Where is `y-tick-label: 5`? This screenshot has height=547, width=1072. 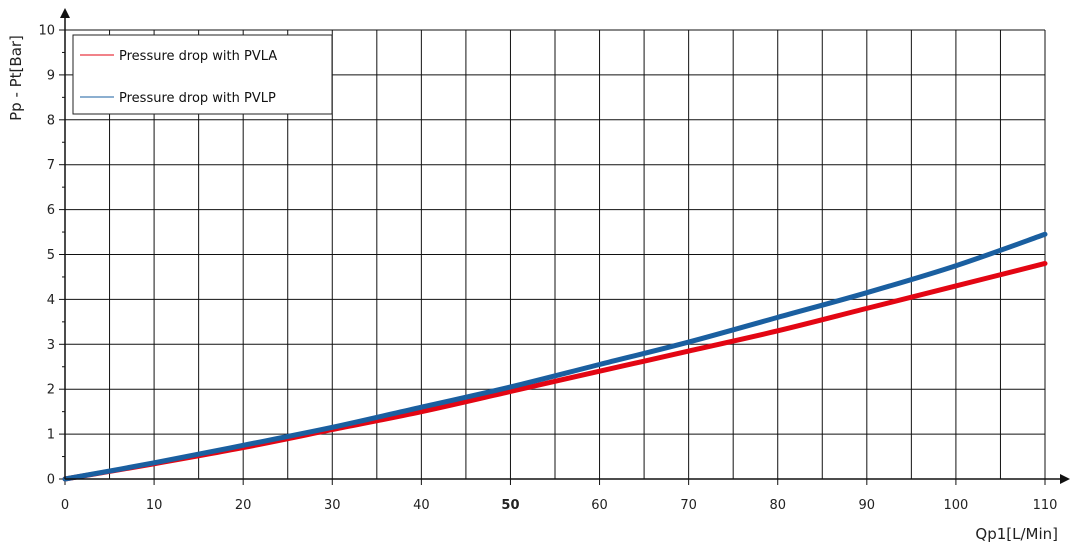
y-tick-label: 5 is located at coordinates (51, 255).